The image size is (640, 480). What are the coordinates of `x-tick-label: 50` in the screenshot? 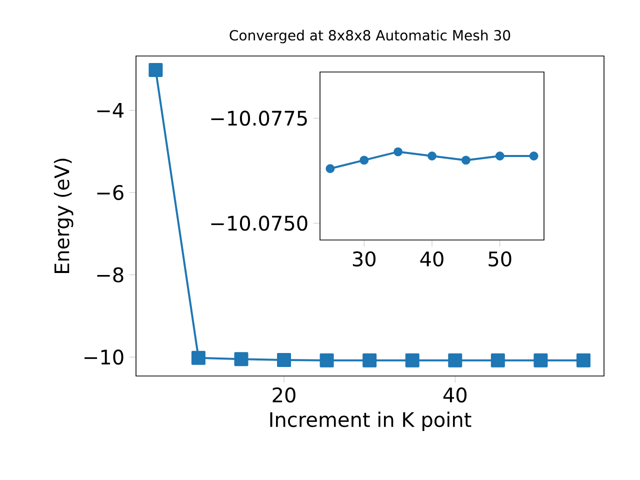 It's located at (500, 259).